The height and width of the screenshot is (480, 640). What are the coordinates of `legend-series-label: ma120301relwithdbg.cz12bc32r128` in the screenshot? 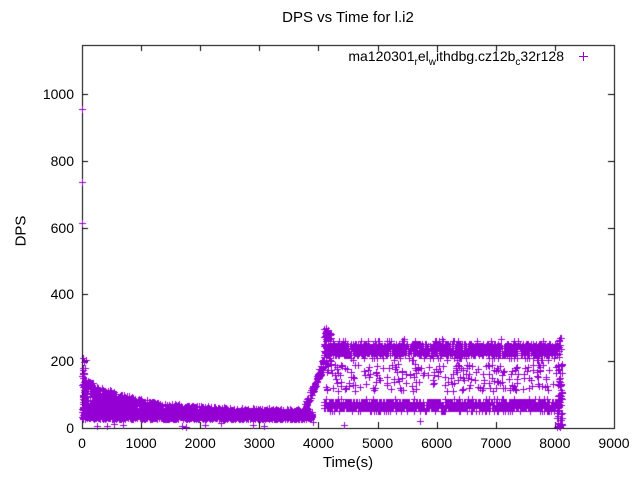 It's located at (456, 58).